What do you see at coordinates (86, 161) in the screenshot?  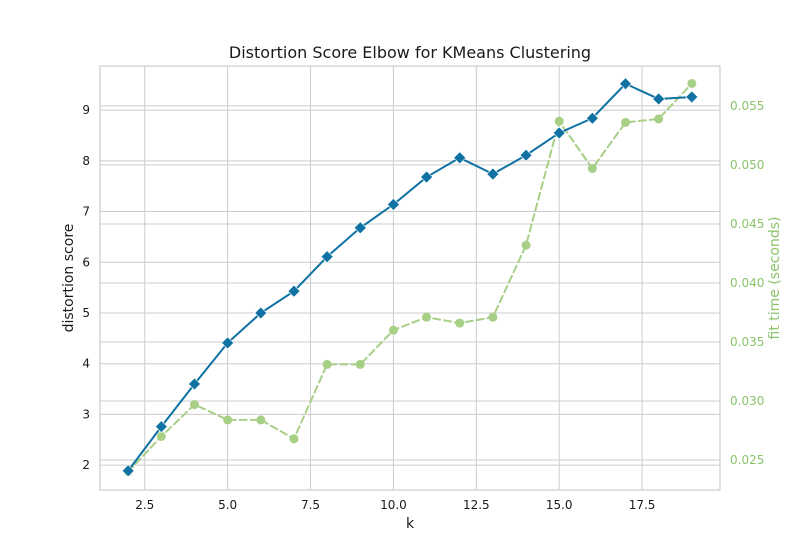 I see `y-tick-label: 8` at bounding box center [86, 161].